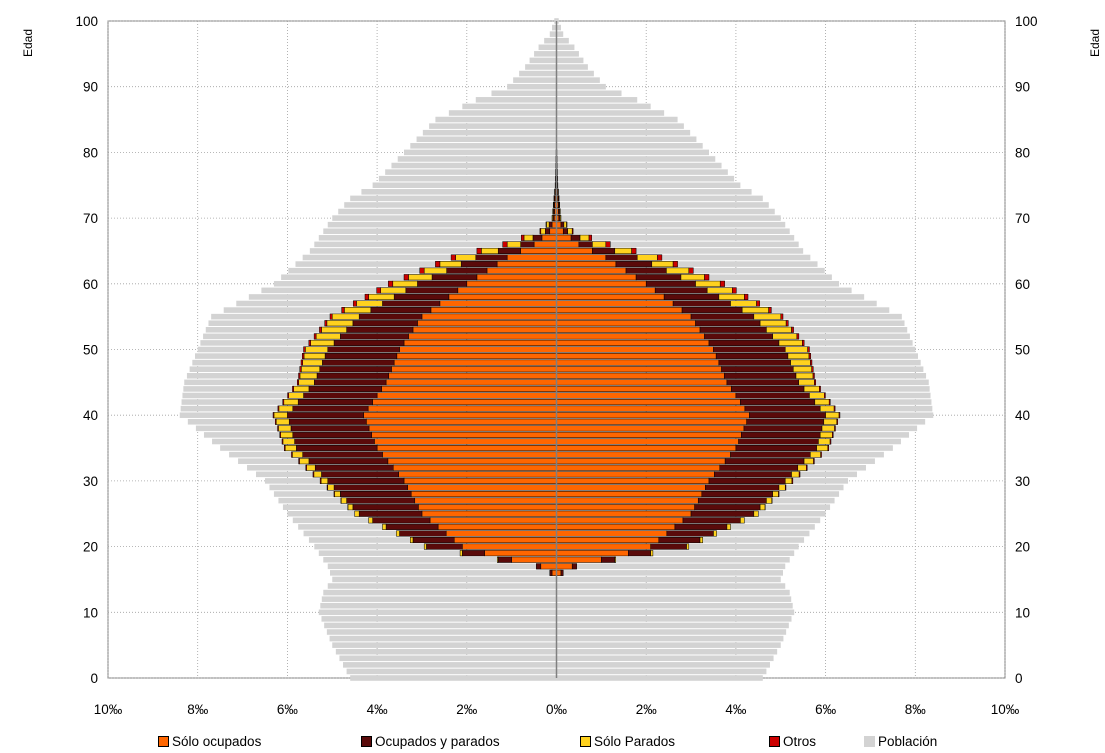  Describe the element at coordinates (430, 741) in the screenshot. I see `legend-item-ocupados-y-parados: Ocupados y parados` at that location.